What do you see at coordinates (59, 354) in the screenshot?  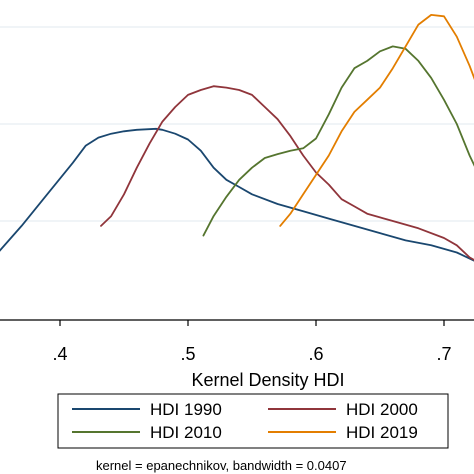 I see `x-tick-label: .4` at bounding box center [59, 354].